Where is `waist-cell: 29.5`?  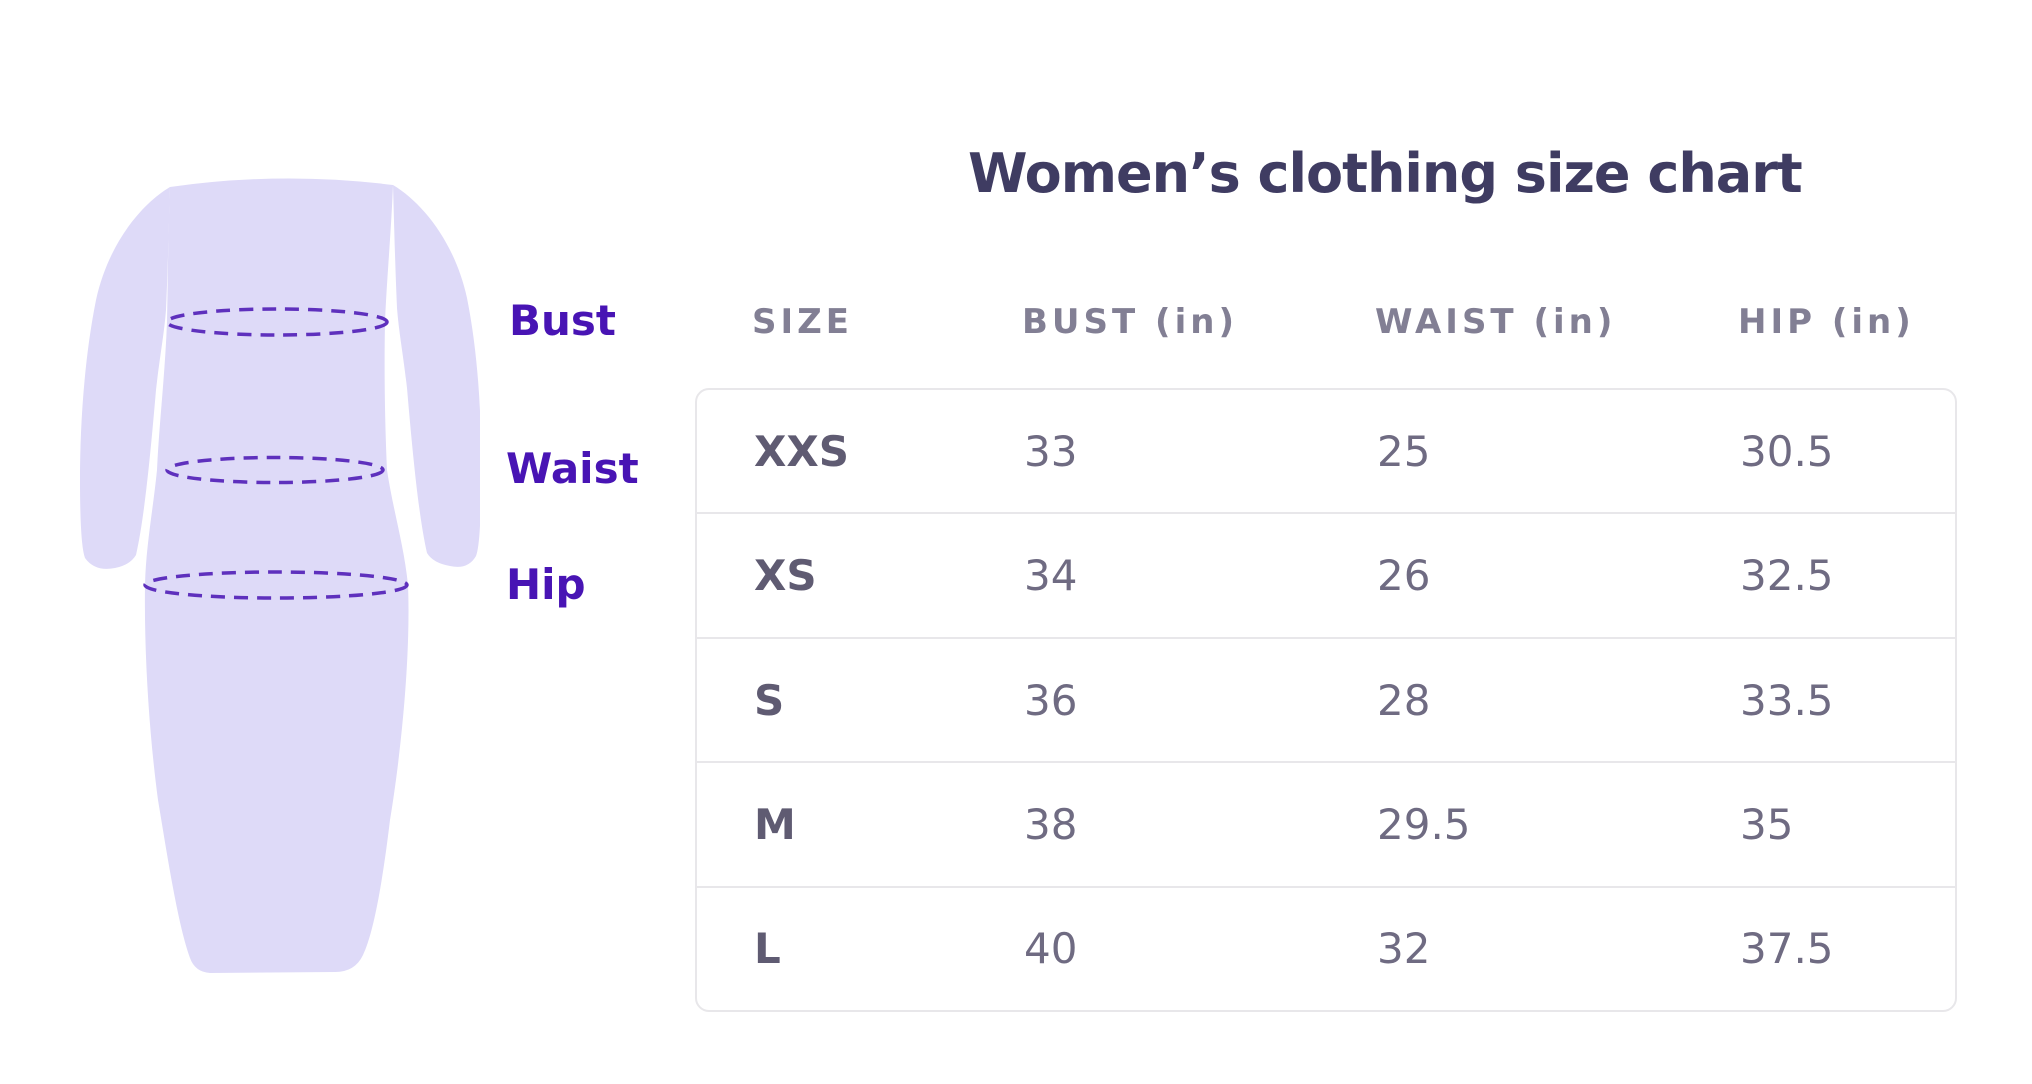 waist-cell: 29.5 is located at coordinates (1424, 824).